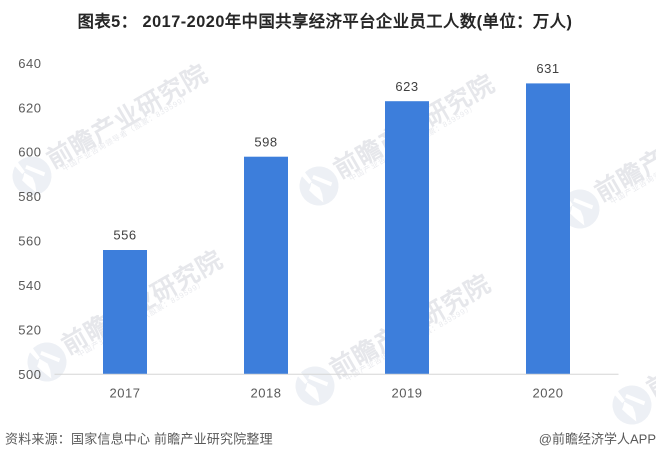 The height and width of the screenshot is (459, 656). What do you see at coordinates (124, 235) in the screenshot?
I see `svg-text: 556` at bounding box center [124, 235].